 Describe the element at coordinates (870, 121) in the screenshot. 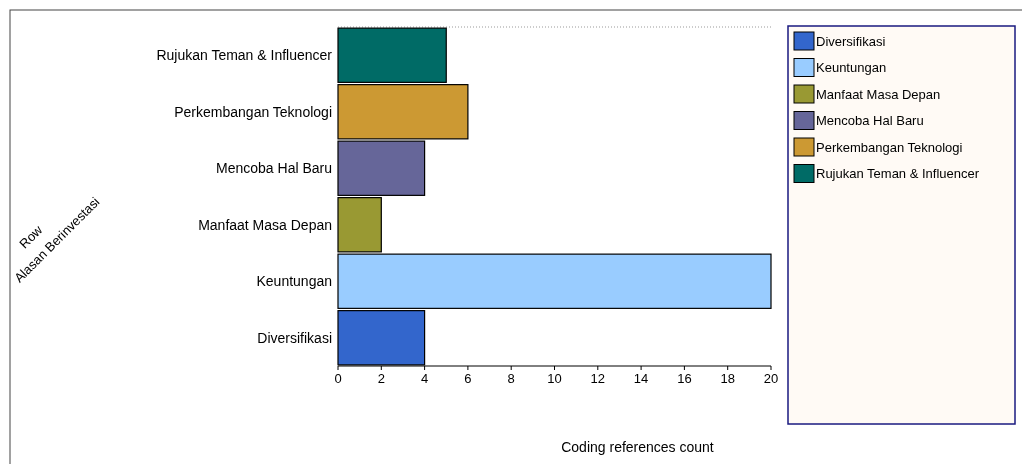

I see `legend-label: Mencoba Hal Baru` at that location.